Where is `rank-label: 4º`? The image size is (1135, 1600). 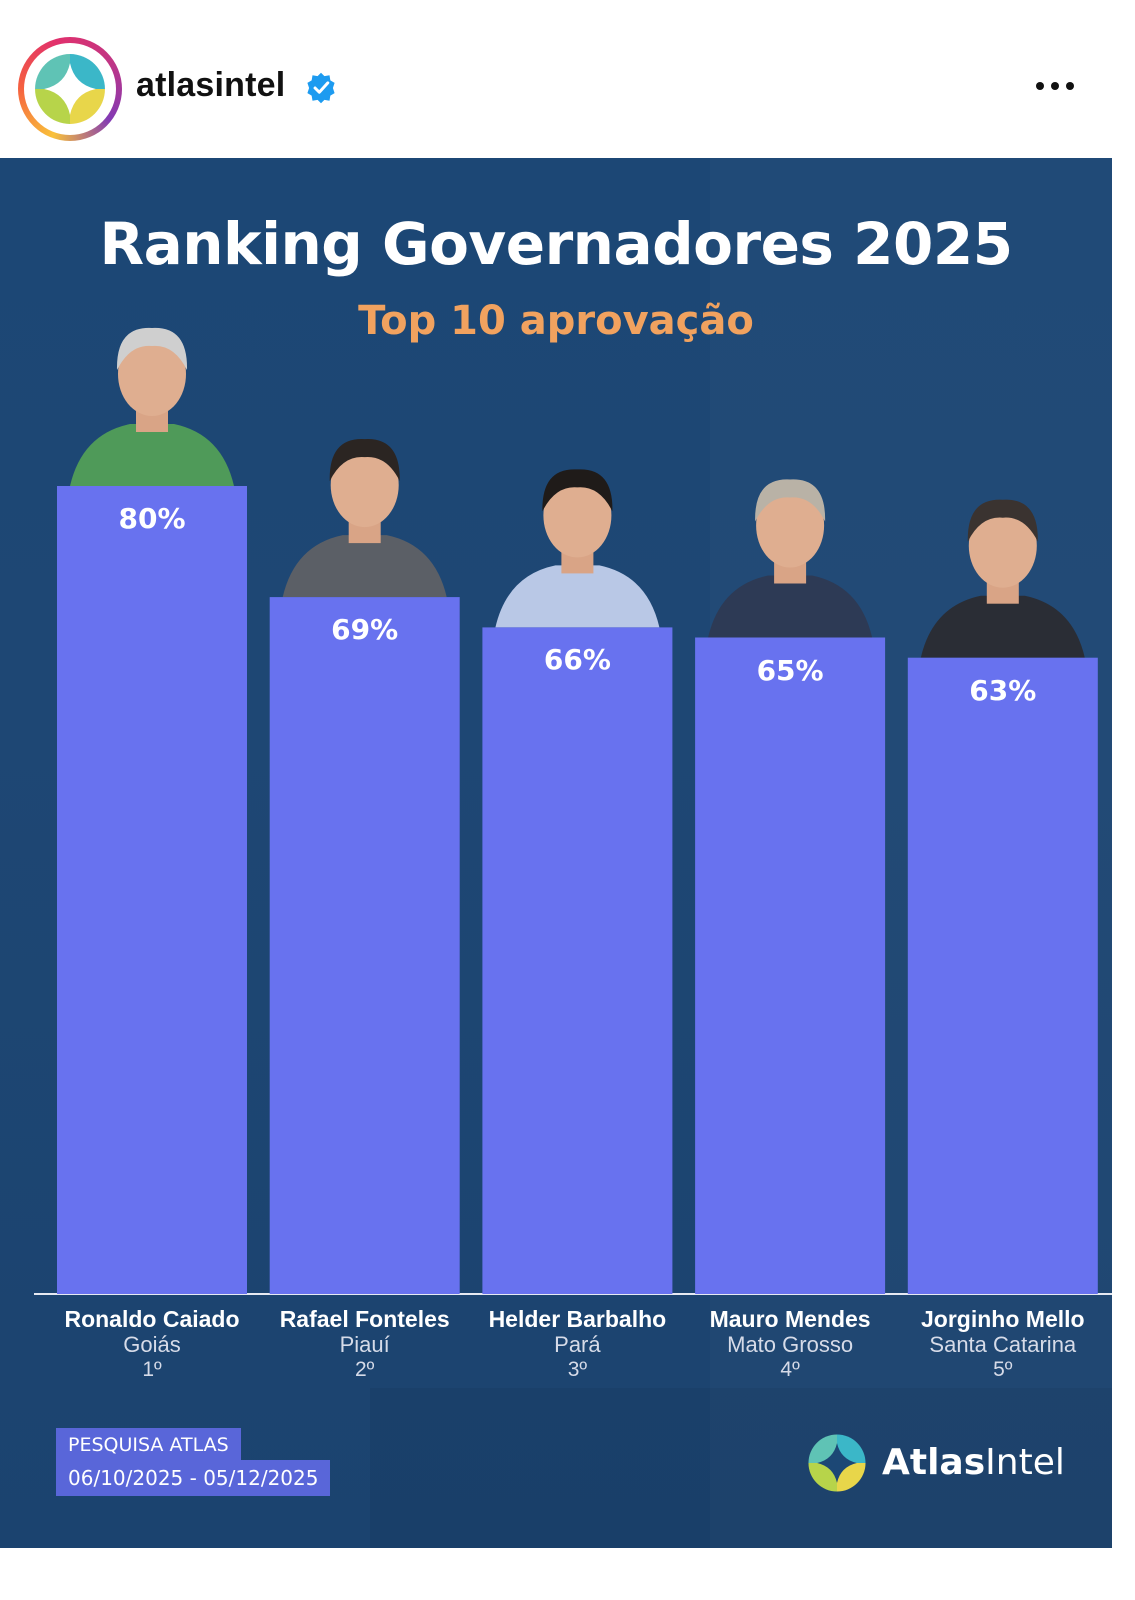 rank-label: 4º is located at coordinates (790, 1369).